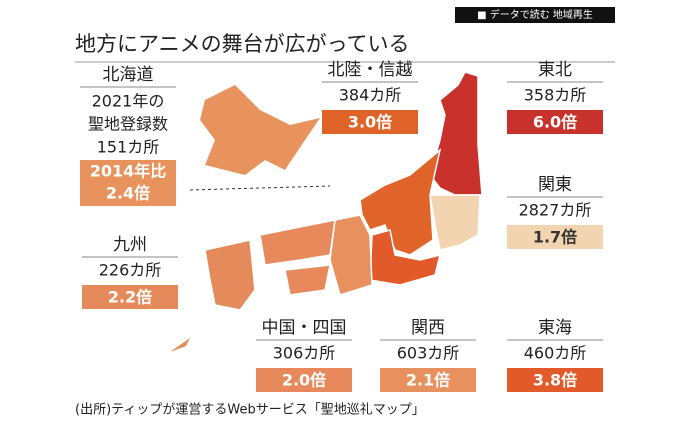 Image resolution: width=696 pixels, height=439 pixels. Describe the element at coordinates (555, 328) in the screenshot. I see `region-name: 東海` at that location.